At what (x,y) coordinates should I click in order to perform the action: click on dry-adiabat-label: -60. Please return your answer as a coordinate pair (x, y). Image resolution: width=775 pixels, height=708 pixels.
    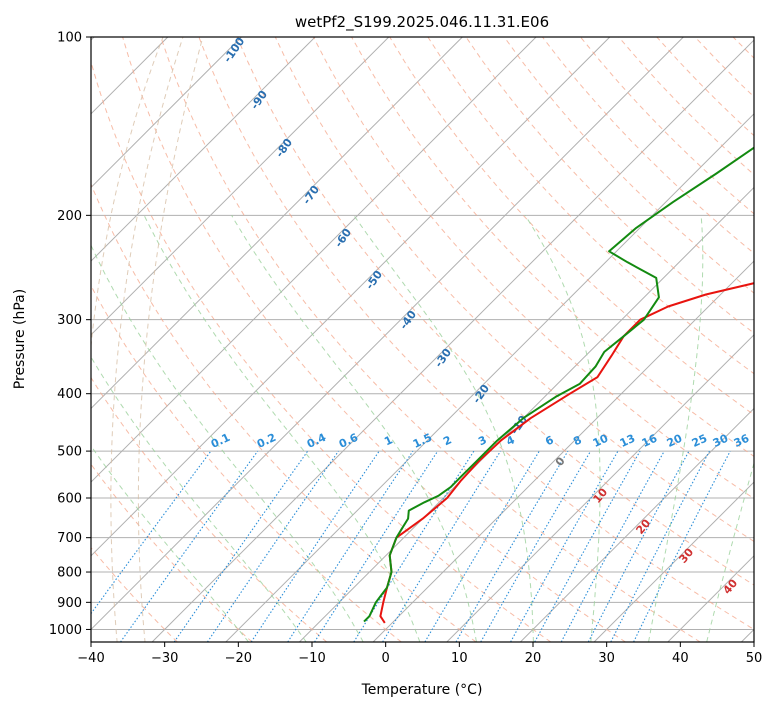
    Looking at the image, I should click on (343, 238).